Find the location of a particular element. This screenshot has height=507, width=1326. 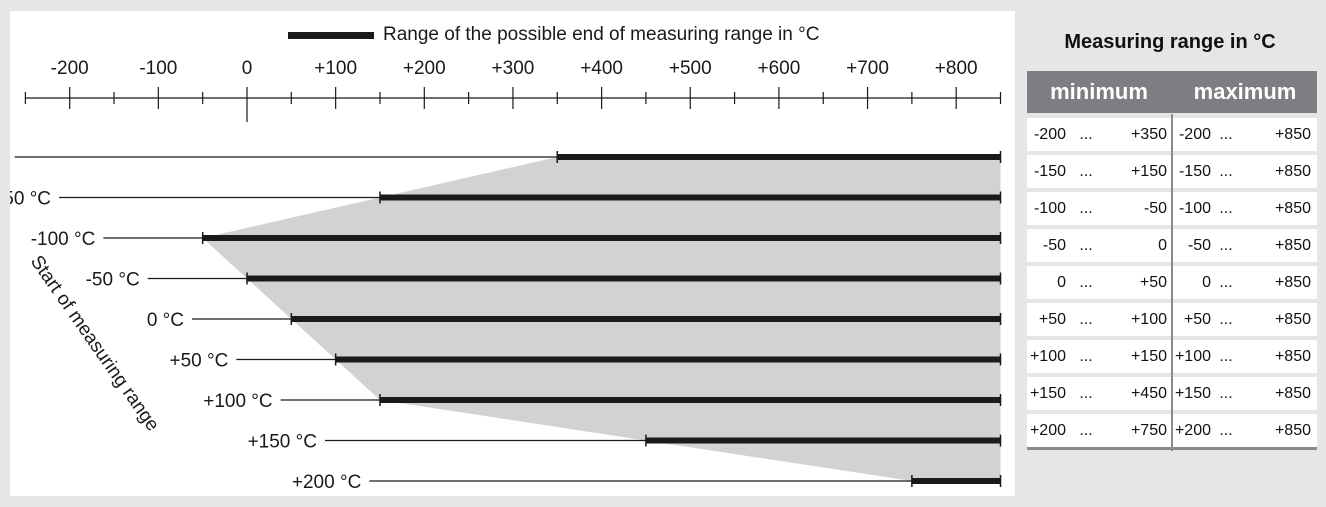

table-row: +200... +750 +200... +850 is located at coordinates (1172, 430).